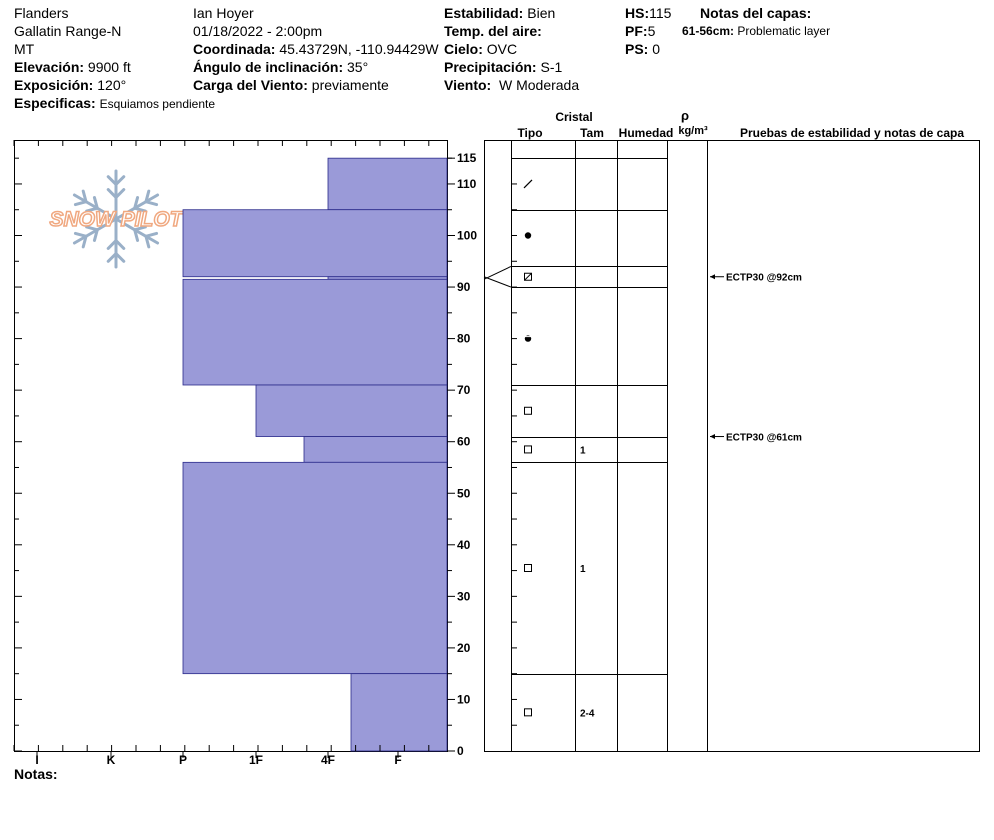 Image resolution: width=994 pixels, height=840 pixels. What do you see at coordinates (467, 158) in the screenshot?
I see `depth-tick-label: 115` at bounding box center [467, 158].